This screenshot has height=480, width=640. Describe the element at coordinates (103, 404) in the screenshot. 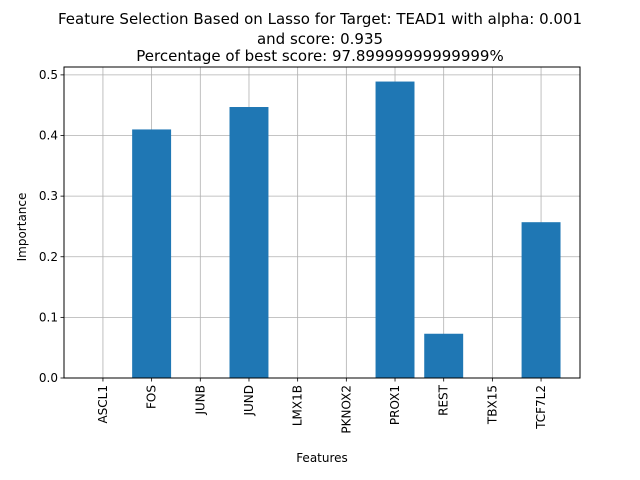

I see `x-tick-label: ASCL1` at that location.